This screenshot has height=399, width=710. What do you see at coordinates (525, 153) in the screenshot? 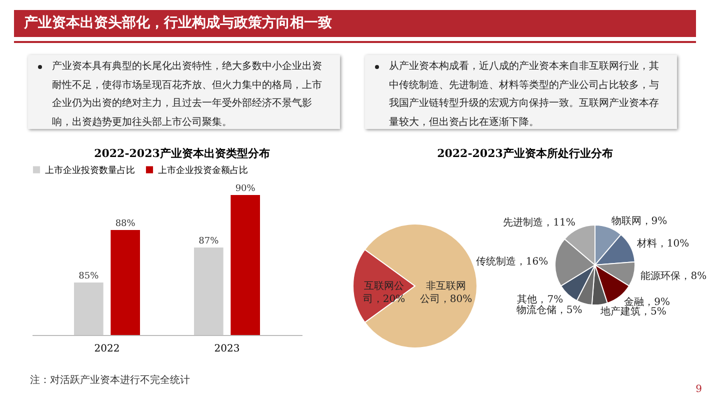
I see `text: 2022-2023产业资本所处行业分布` at bounding box center [525, 153].